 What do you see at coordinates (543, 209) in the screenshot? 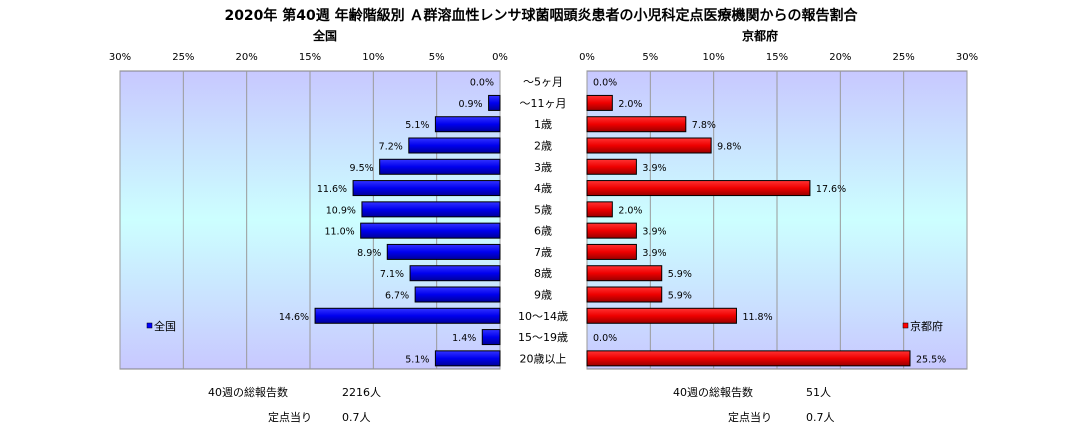
I see `category-label: 5歳` at bounding box center [543, 209].